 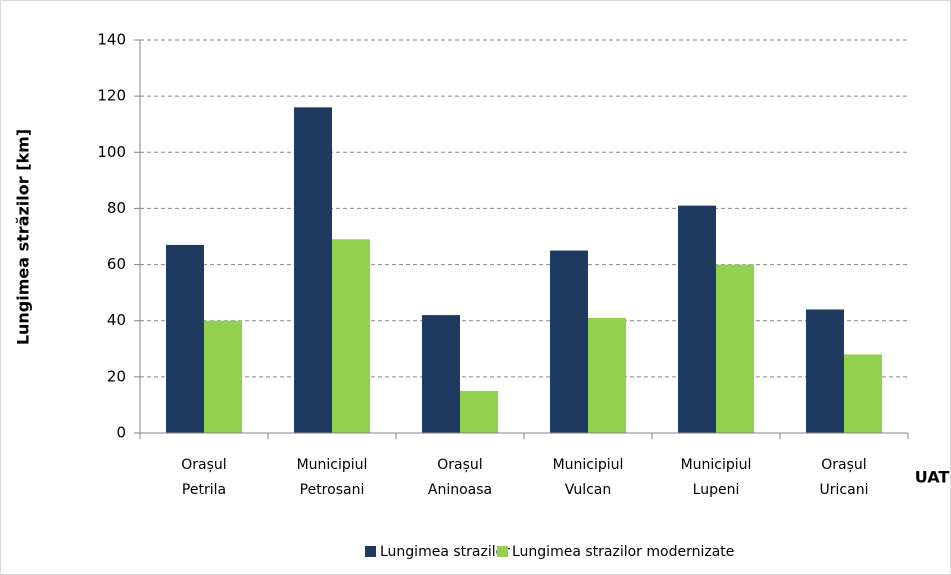 I want to click on x-tick-line: Vulcan, so click(x=588, y=490).